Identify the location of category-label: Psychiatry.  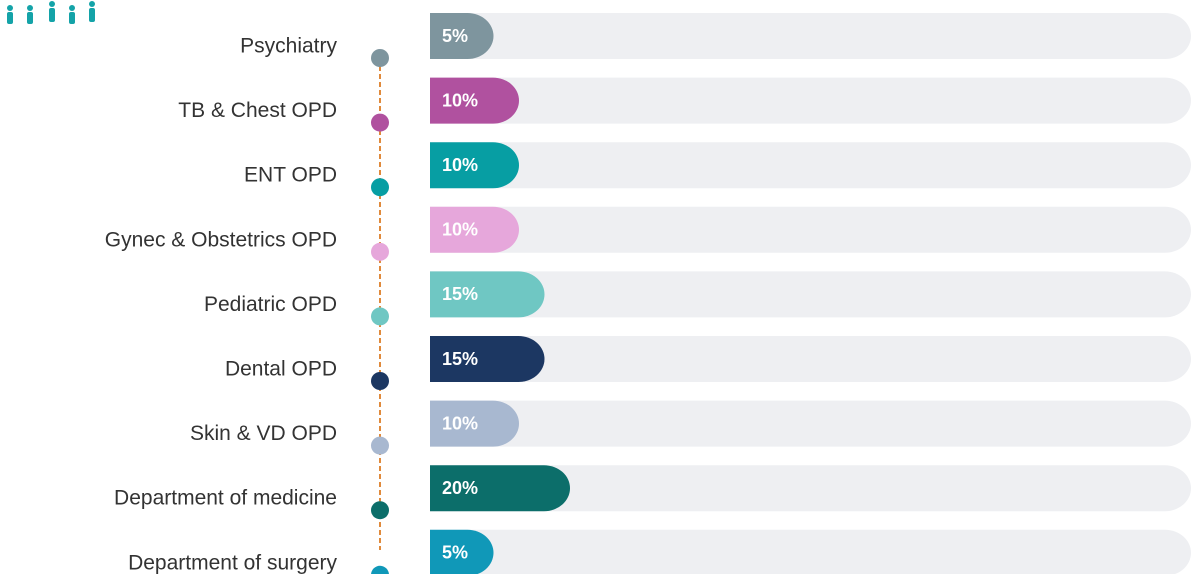
(288, 46).